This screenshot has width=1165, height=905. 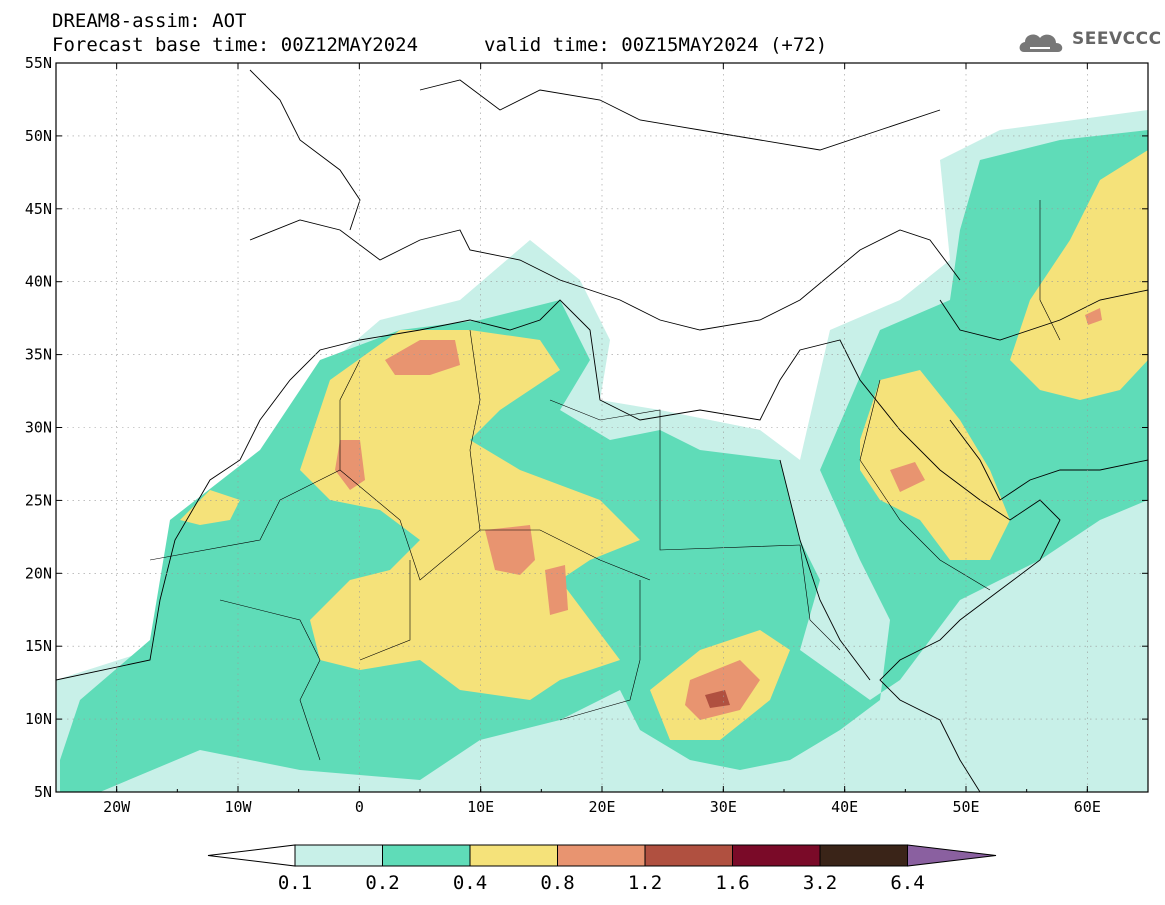 What do you see at coordinates (251, 855) in the screenshot?
I see `colorbar-arrow-low` at bounding box center [251, 855].